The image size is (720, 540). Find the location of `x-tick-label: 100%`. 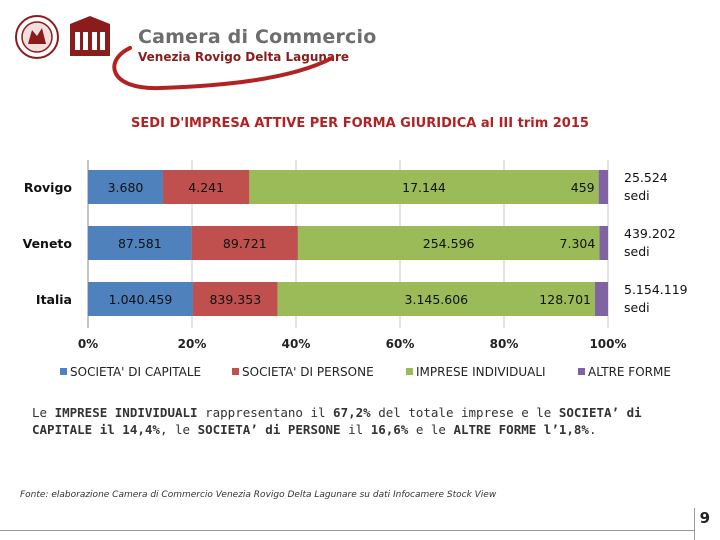

x-tick-label: 100% is located at coordinates (607, 344).